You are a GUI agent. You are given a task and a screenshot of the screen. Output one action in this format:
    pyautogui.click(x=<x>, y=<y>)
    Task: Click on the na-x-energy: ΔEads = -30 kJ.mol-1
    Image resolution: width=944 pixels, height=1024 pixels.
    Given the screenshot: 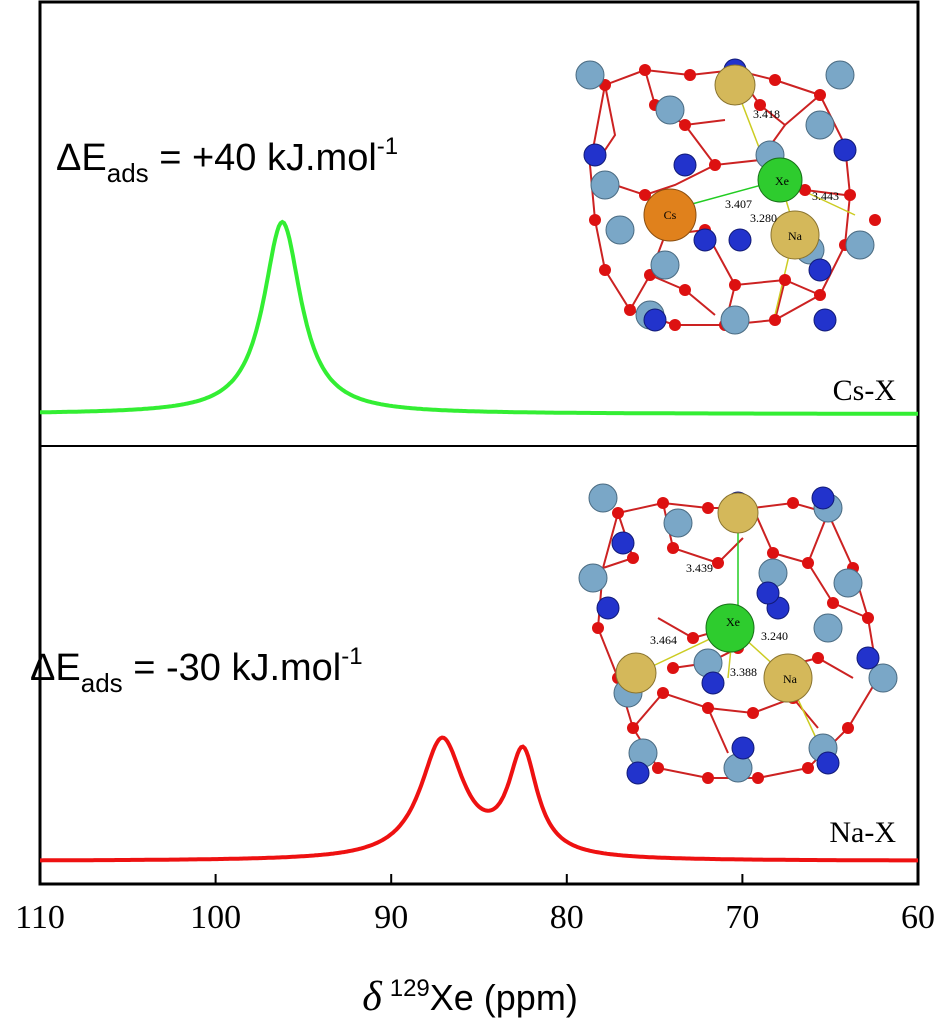 What is the action you would take?
    pyautogui.click(x=196, y=670)
    